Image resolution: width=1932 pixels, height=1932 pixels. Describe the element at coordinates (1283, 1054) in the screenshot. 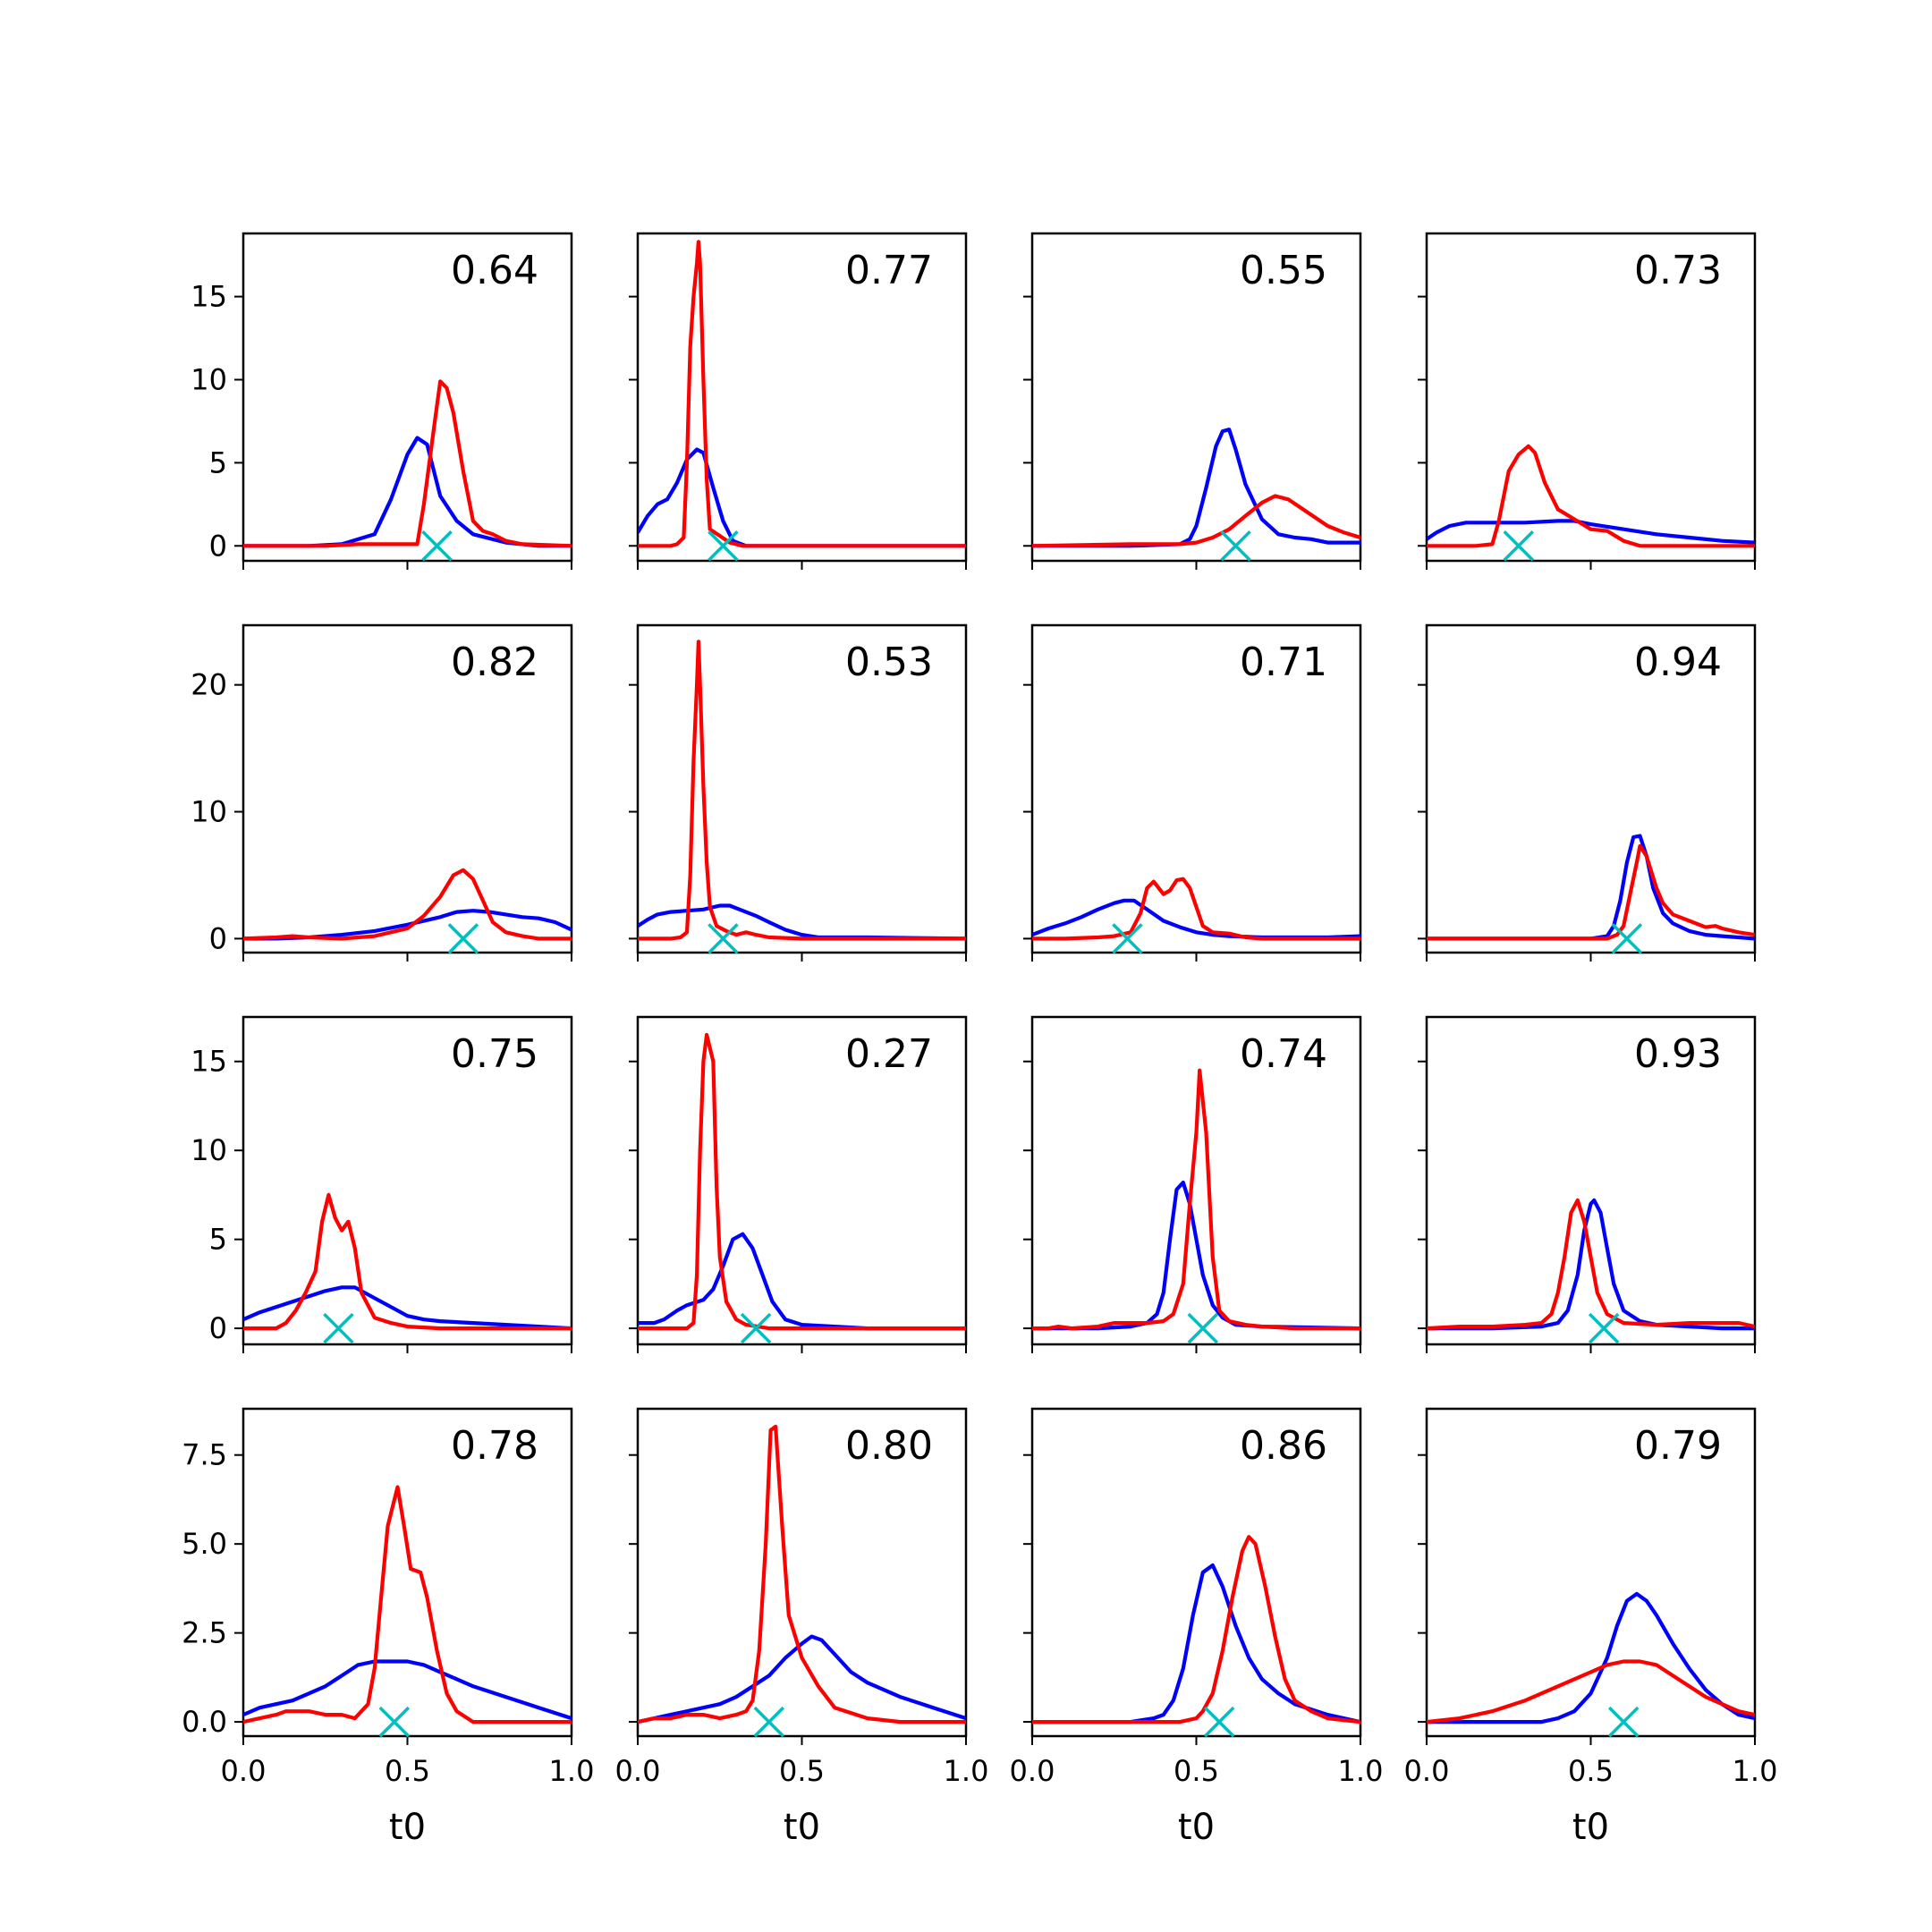

I see `panel-value-label: 0.74` at that location.